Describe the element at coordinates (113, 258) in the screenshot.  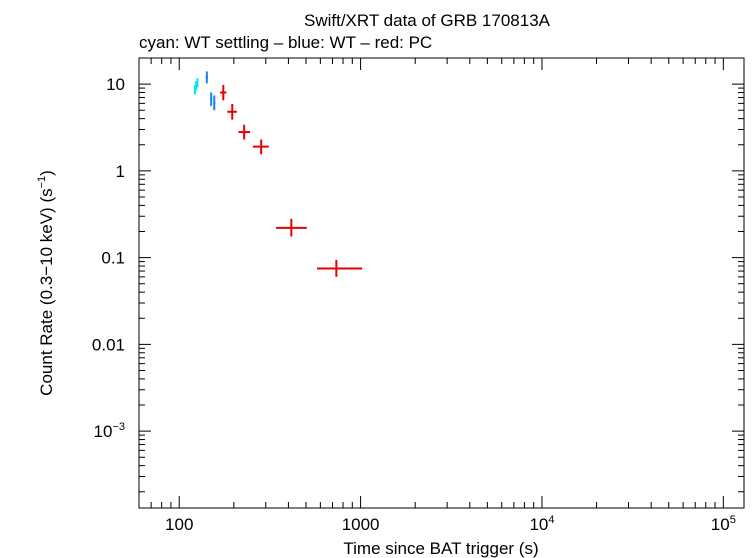
I see `y-tick-label: 0.1` at that location.